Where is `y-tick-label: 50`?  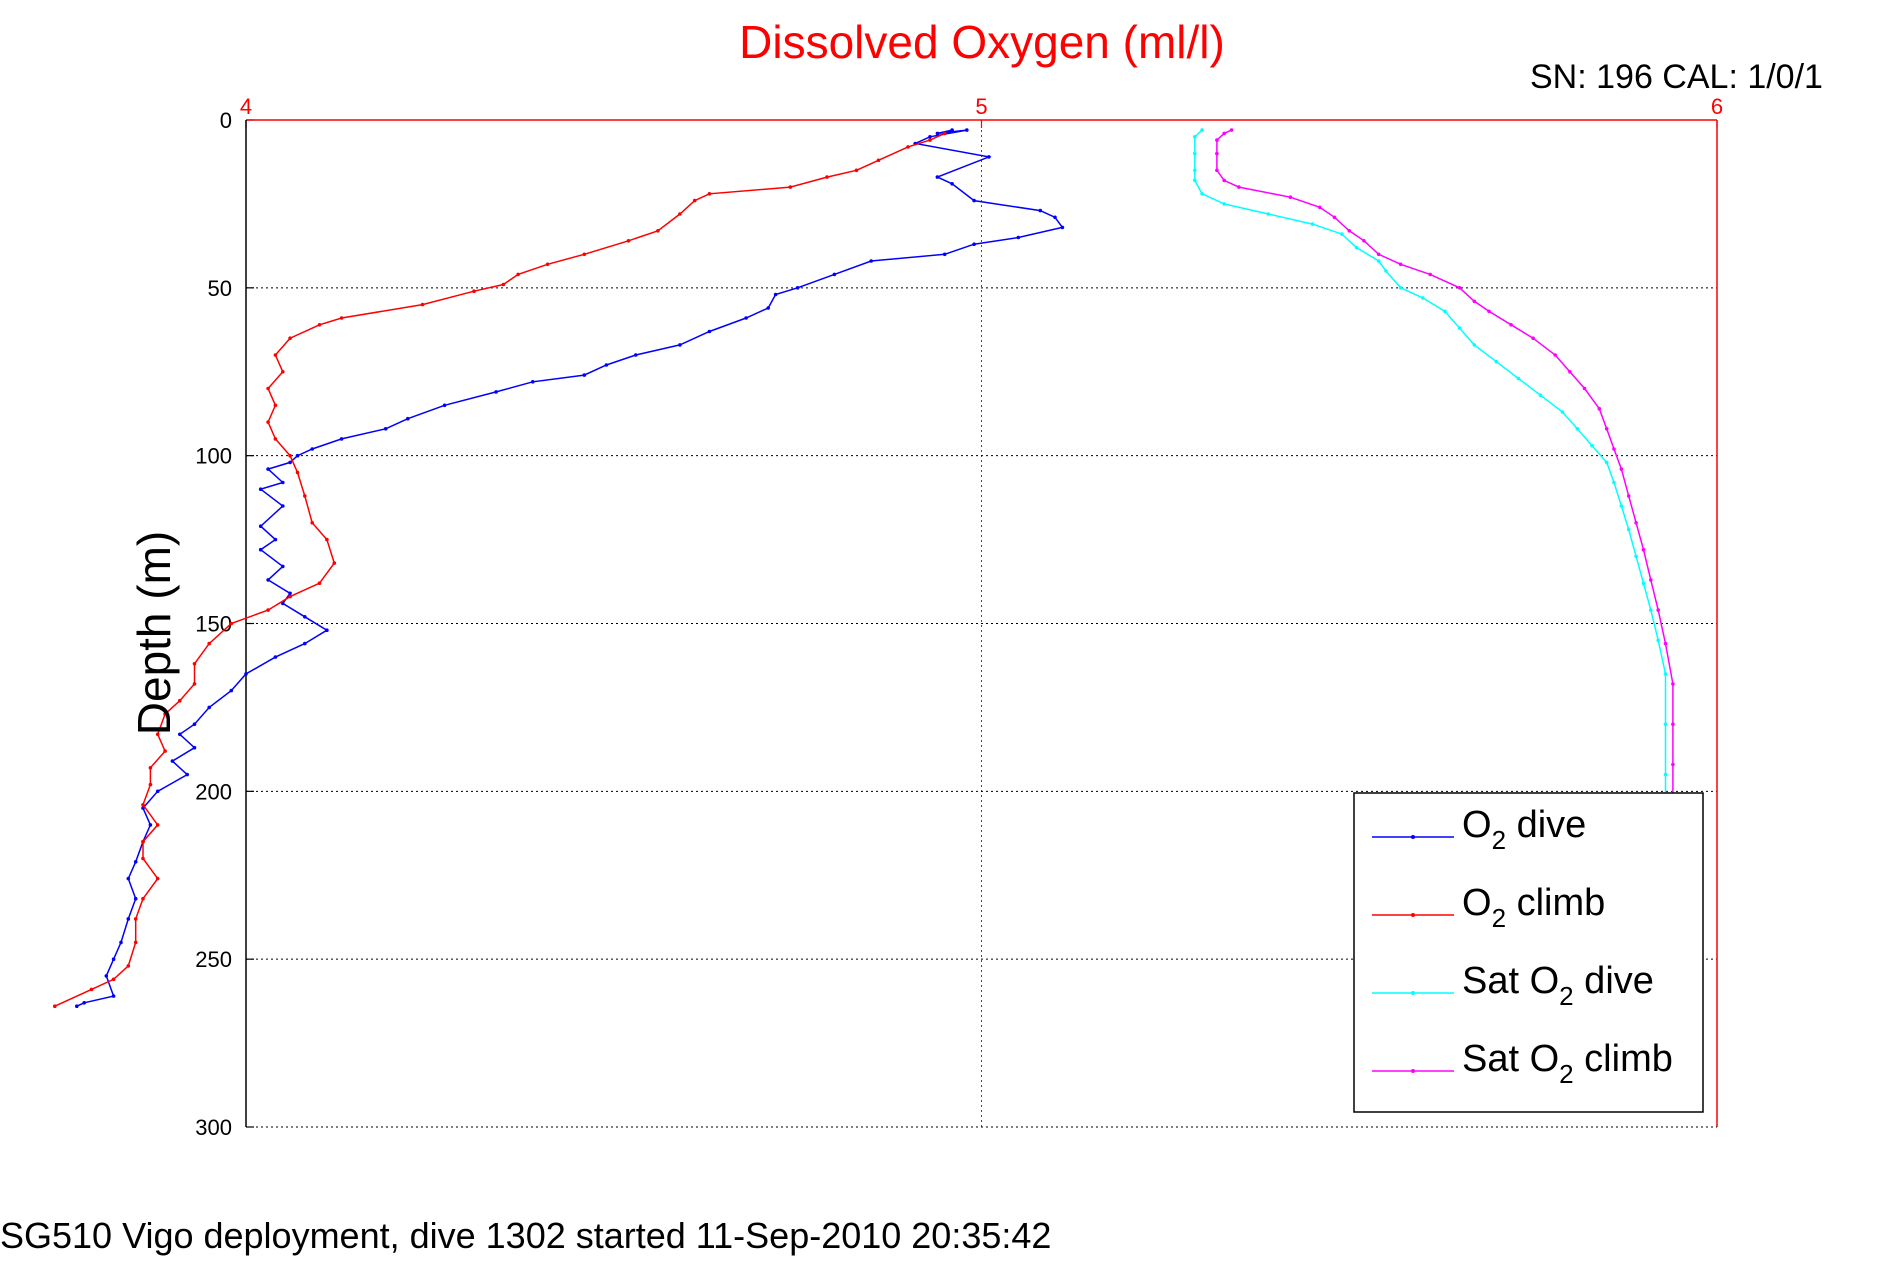 y-tick-label: 50 is located at coordinates (220, 288).